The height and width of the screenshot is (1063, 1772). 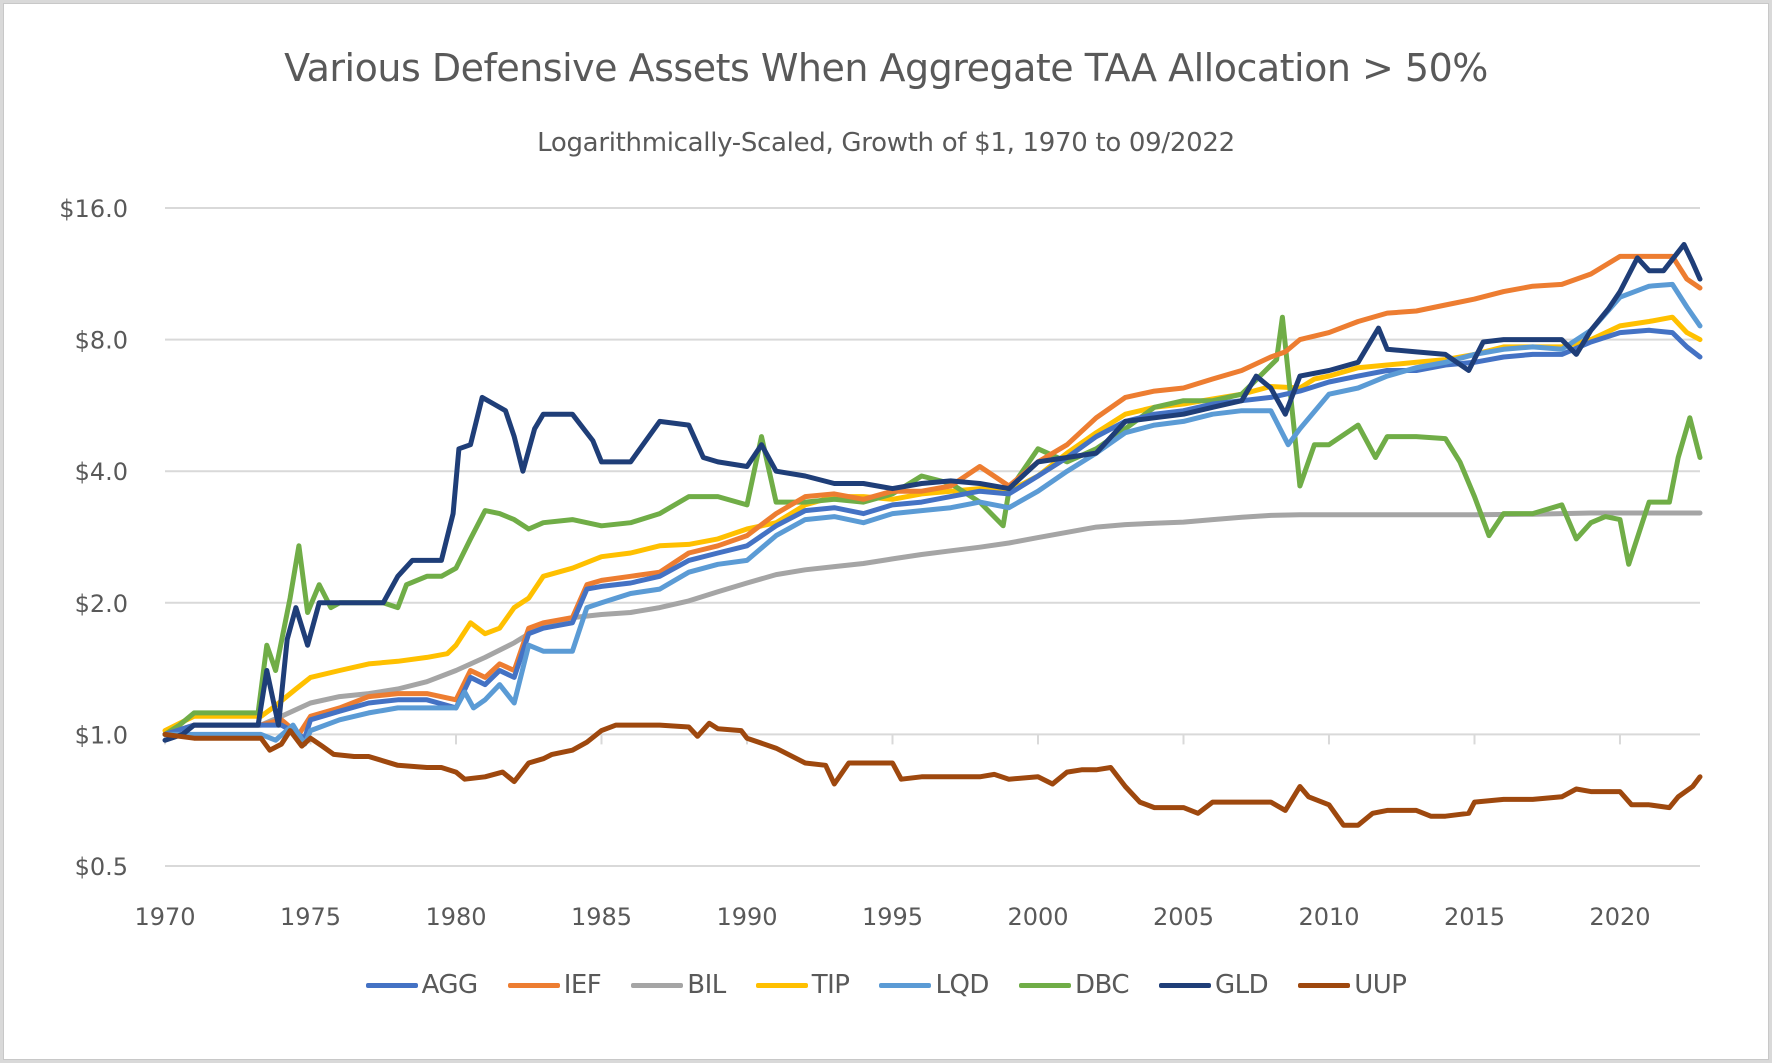 I want to click on y-tick-label: $8.0, so click(x=101, y=341).